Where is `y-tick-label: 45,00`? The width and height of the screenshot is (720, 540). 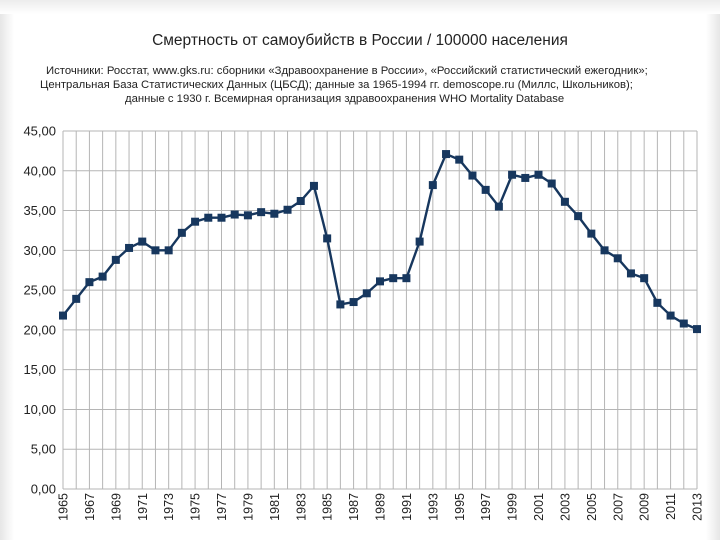 y-tick-label: 45,00 is located at coordinates (39, 131).